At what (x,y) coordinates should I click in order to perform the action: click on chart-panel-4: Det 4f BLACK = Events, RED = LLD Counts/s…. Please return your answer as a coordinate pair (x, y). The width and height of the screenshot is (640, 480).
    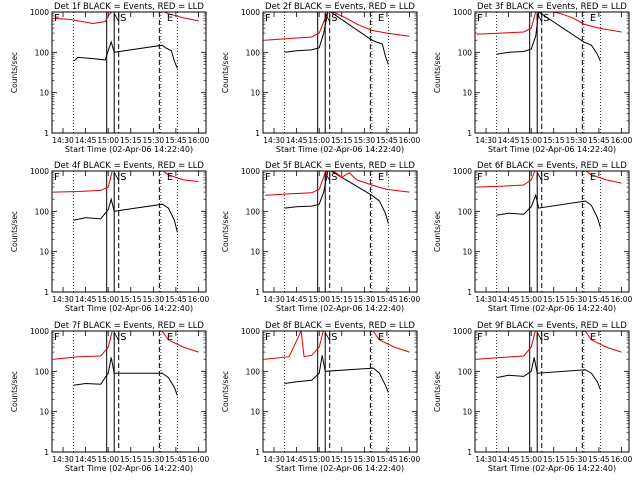
    Looking at the image, I should click on (110, 237).